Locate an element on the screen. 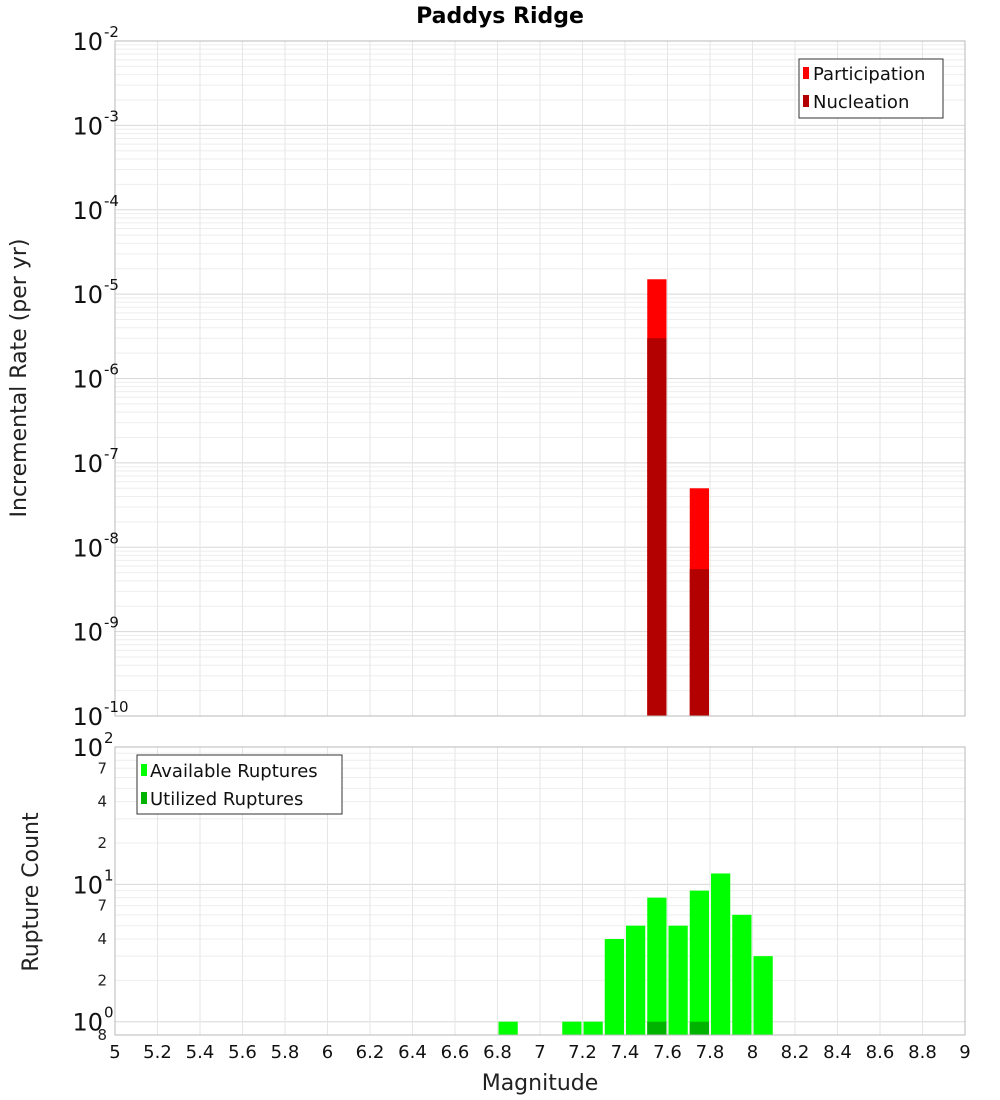 Image resolution: width=1000 pixels, height=1100 pixels. legend-label-participation: Participation is located at coordinates (869, 74).